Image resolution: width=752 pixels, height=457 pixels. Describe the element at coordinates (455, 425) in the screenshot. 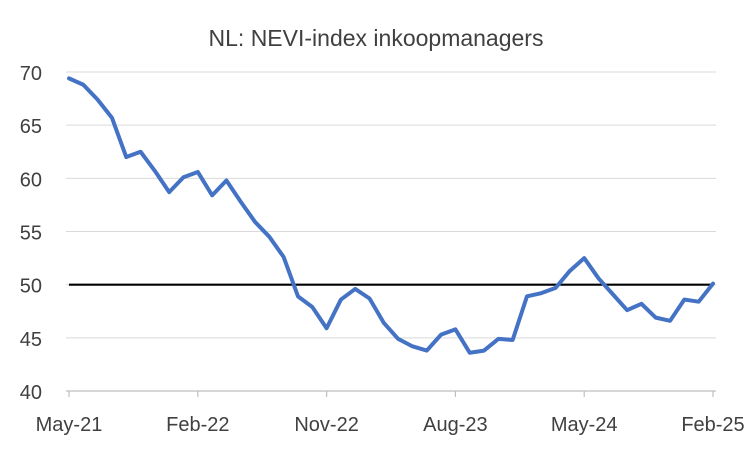

I see `x-tick-label-Aug-23: Aug-23` at that location.